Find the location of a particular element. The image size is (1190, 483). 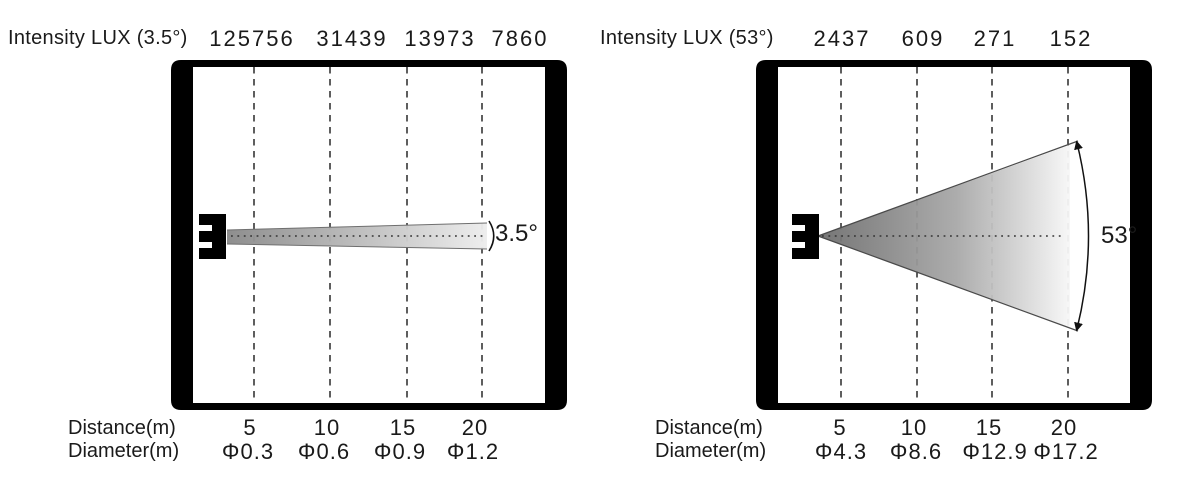

diameter-value: Φ0.9 is located at coordinates (400, 451).